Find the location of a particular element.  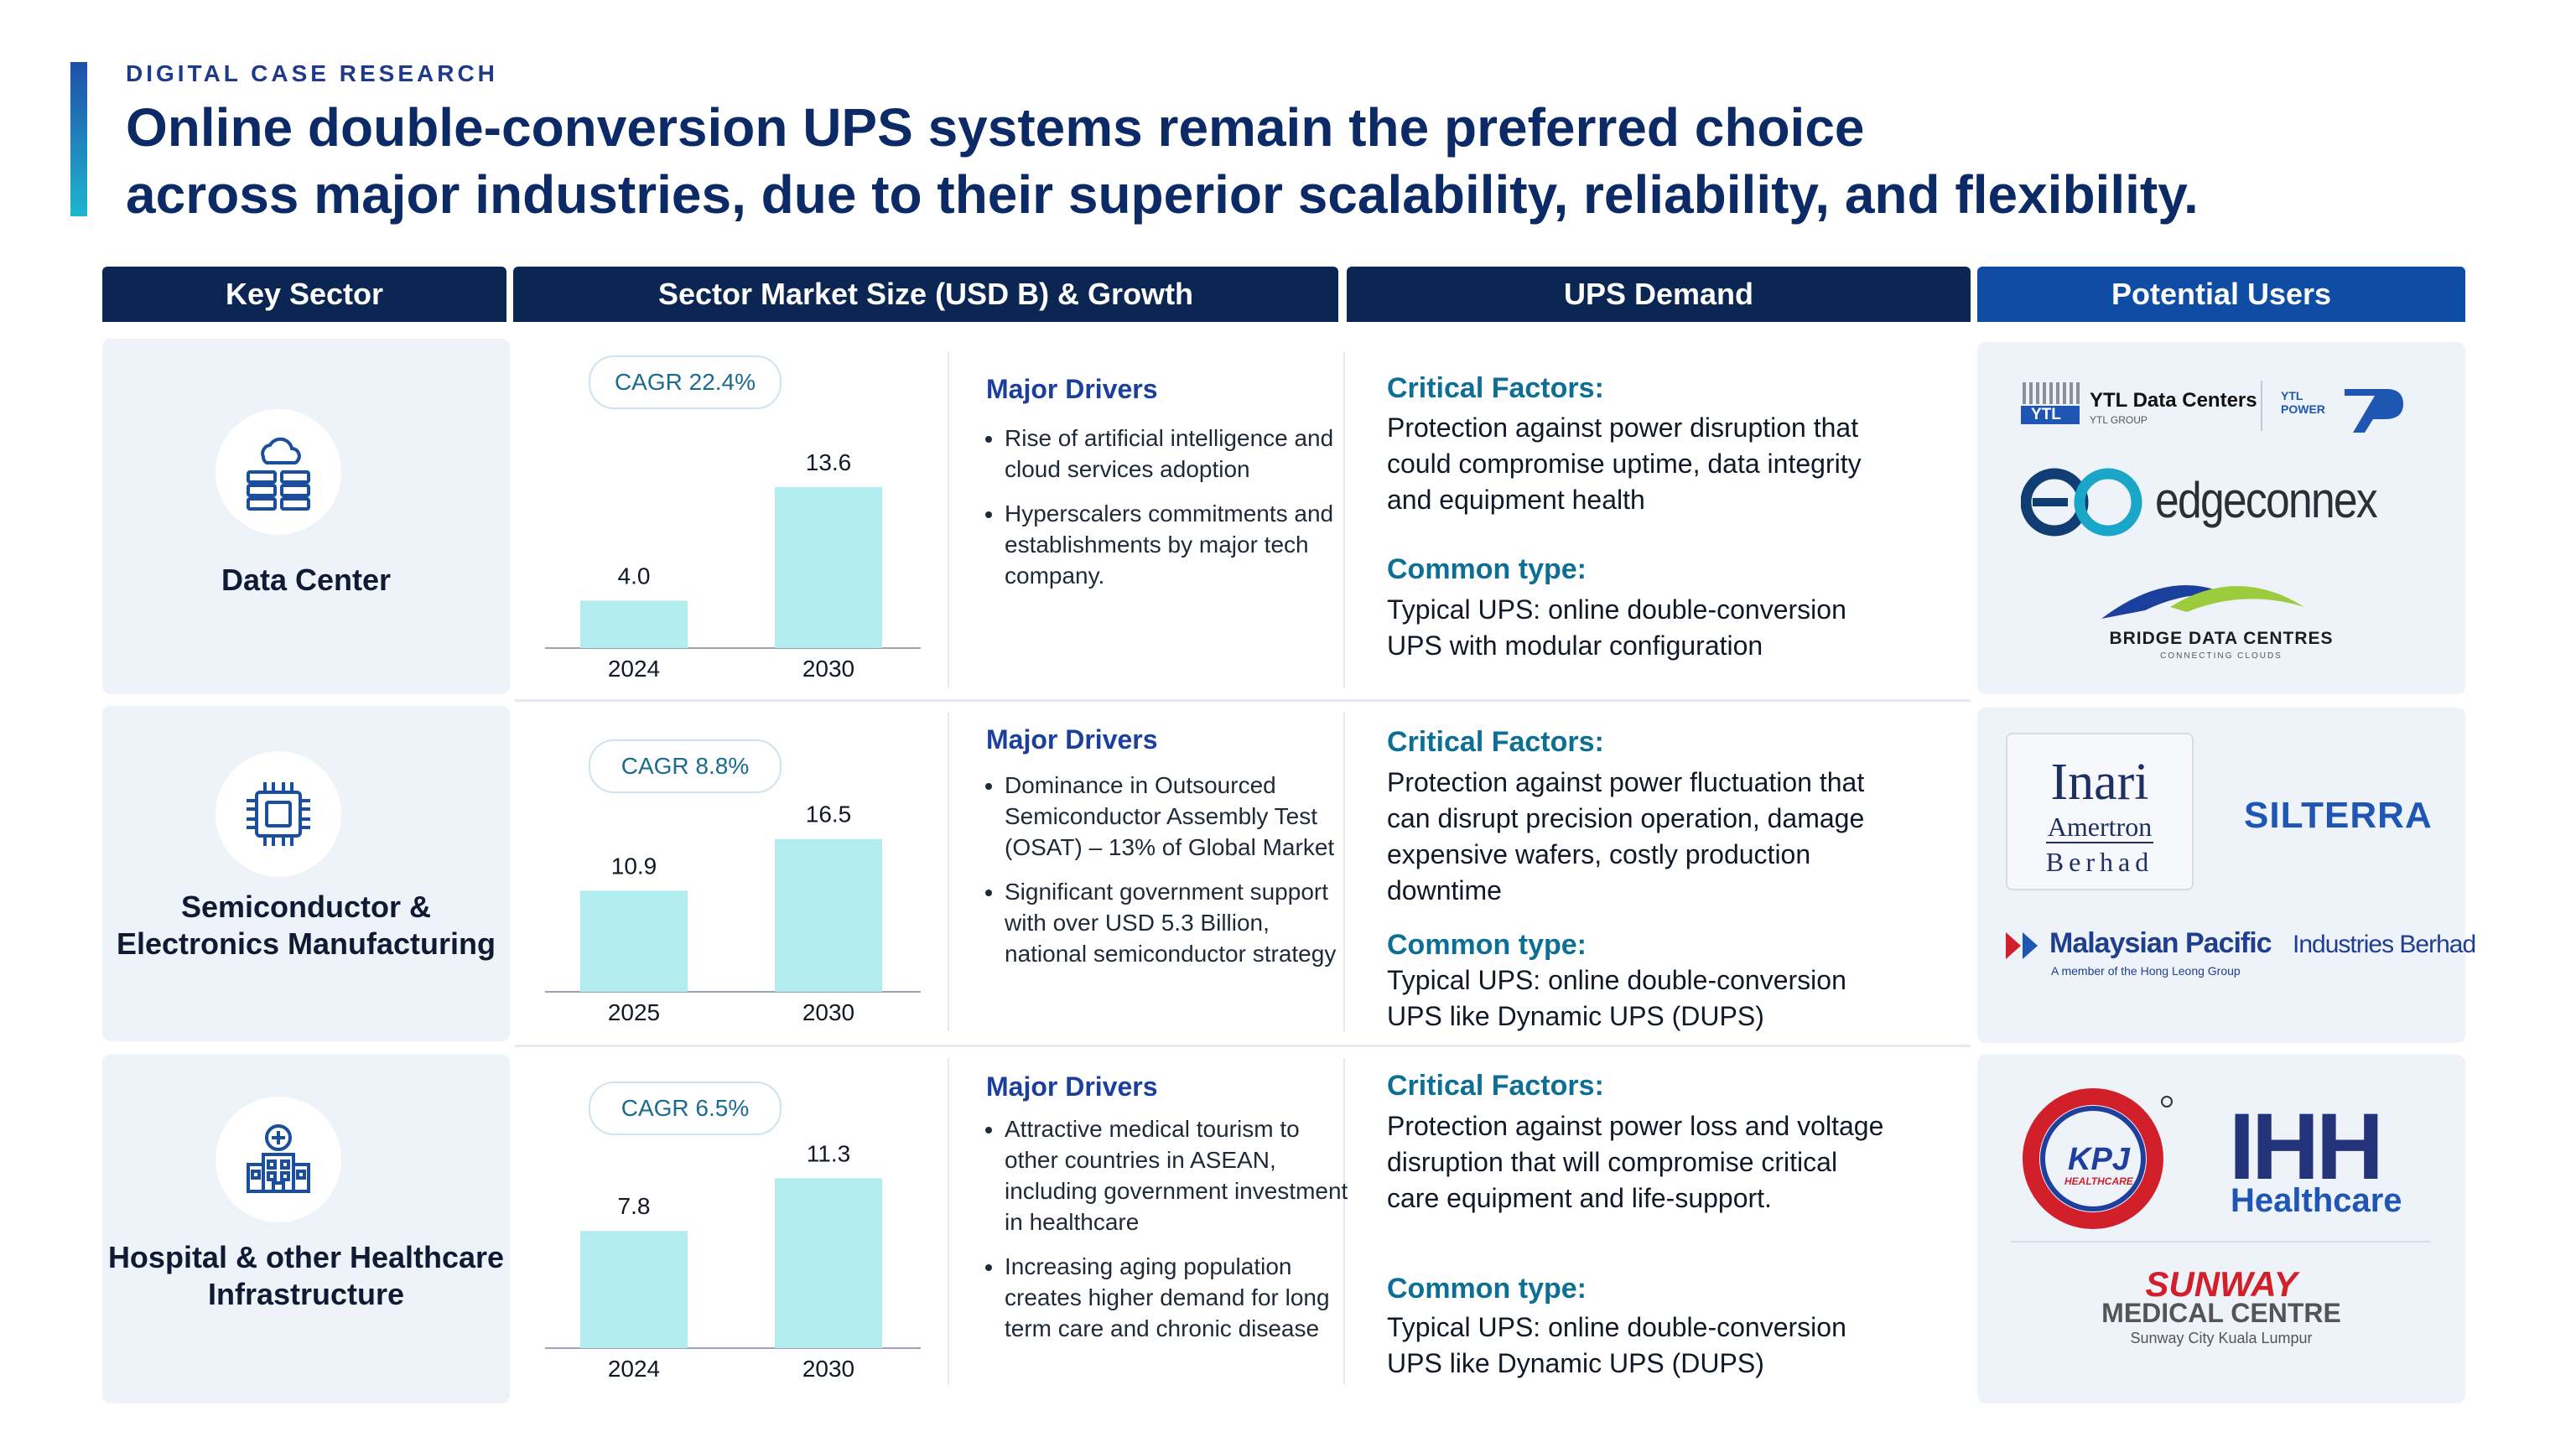

edgeconnex-label: edgeconnex is located at coordinates (2266, 500).